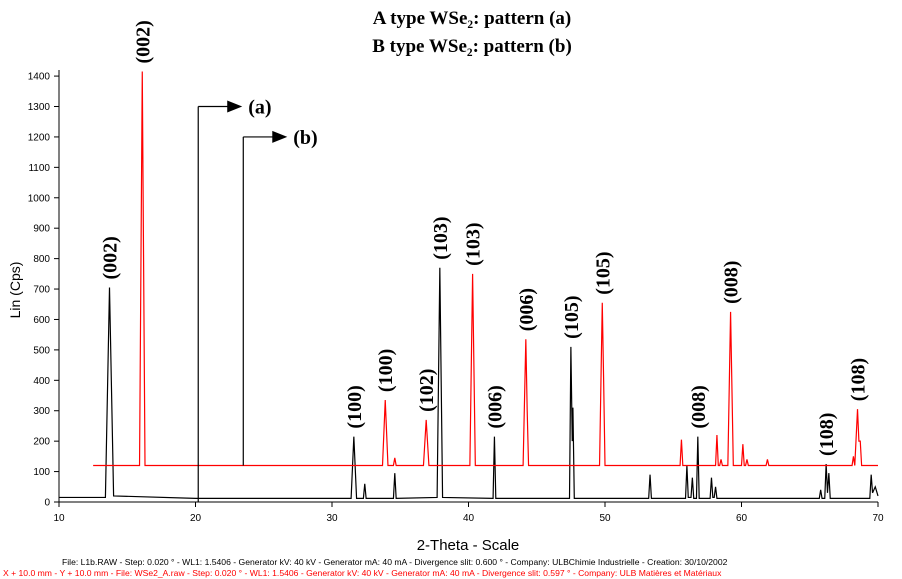 This screenshot has height=579, width=902. I want to click on y-tick-label: 200, so click(41, 442).